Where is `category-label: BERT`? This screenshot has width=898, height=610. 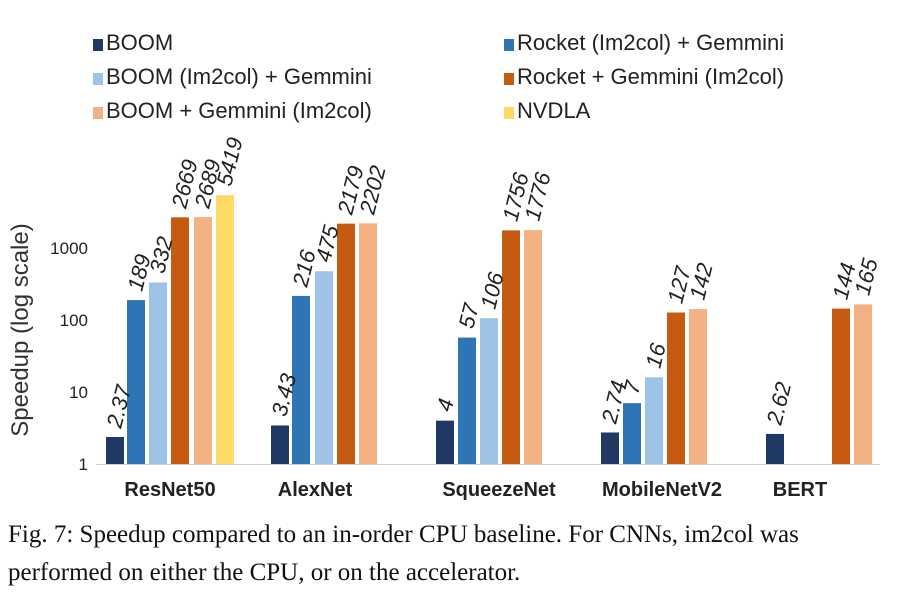 category-label: BERT is located at coordinates (800, 490).